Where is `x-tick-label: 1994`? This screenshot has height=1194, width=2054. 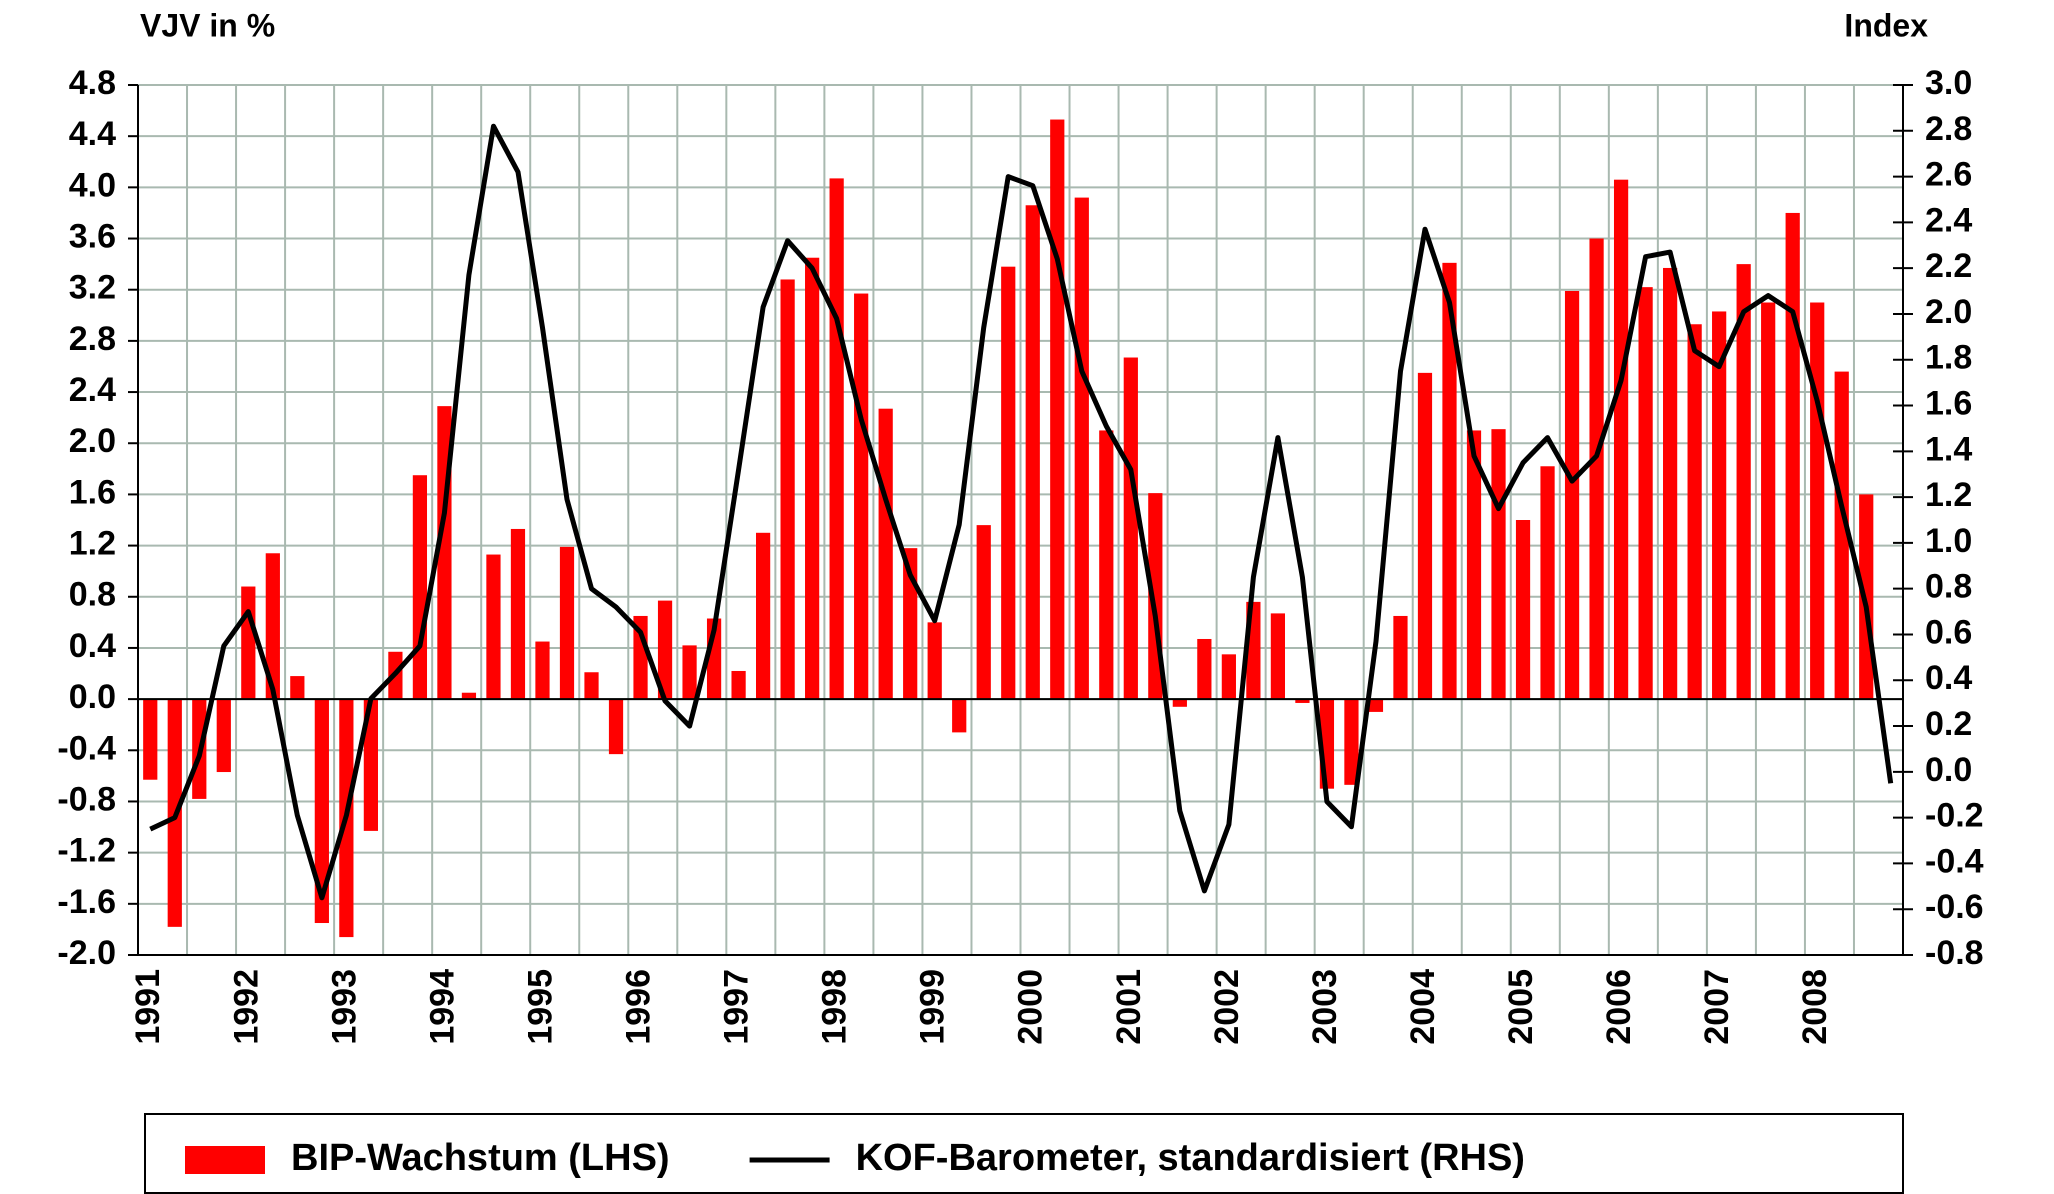 x-tick-label: 1994 is located at coordinates (442, 1007).